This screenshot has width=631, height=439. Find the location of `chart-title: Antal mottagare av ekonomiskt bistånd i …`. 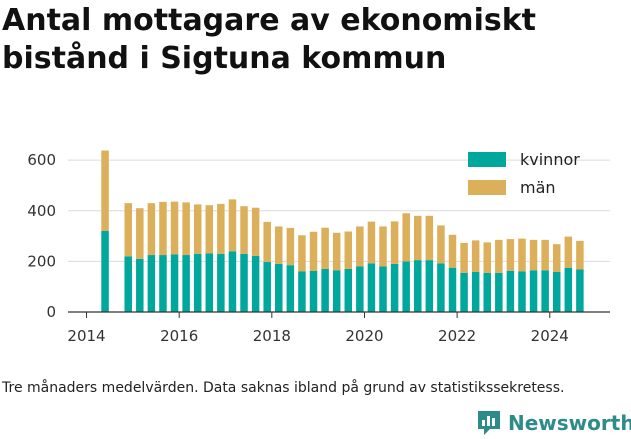

chart-title: Antal mottagare av ekonomiskt bistånd i … is located at coordinates (269, 39).